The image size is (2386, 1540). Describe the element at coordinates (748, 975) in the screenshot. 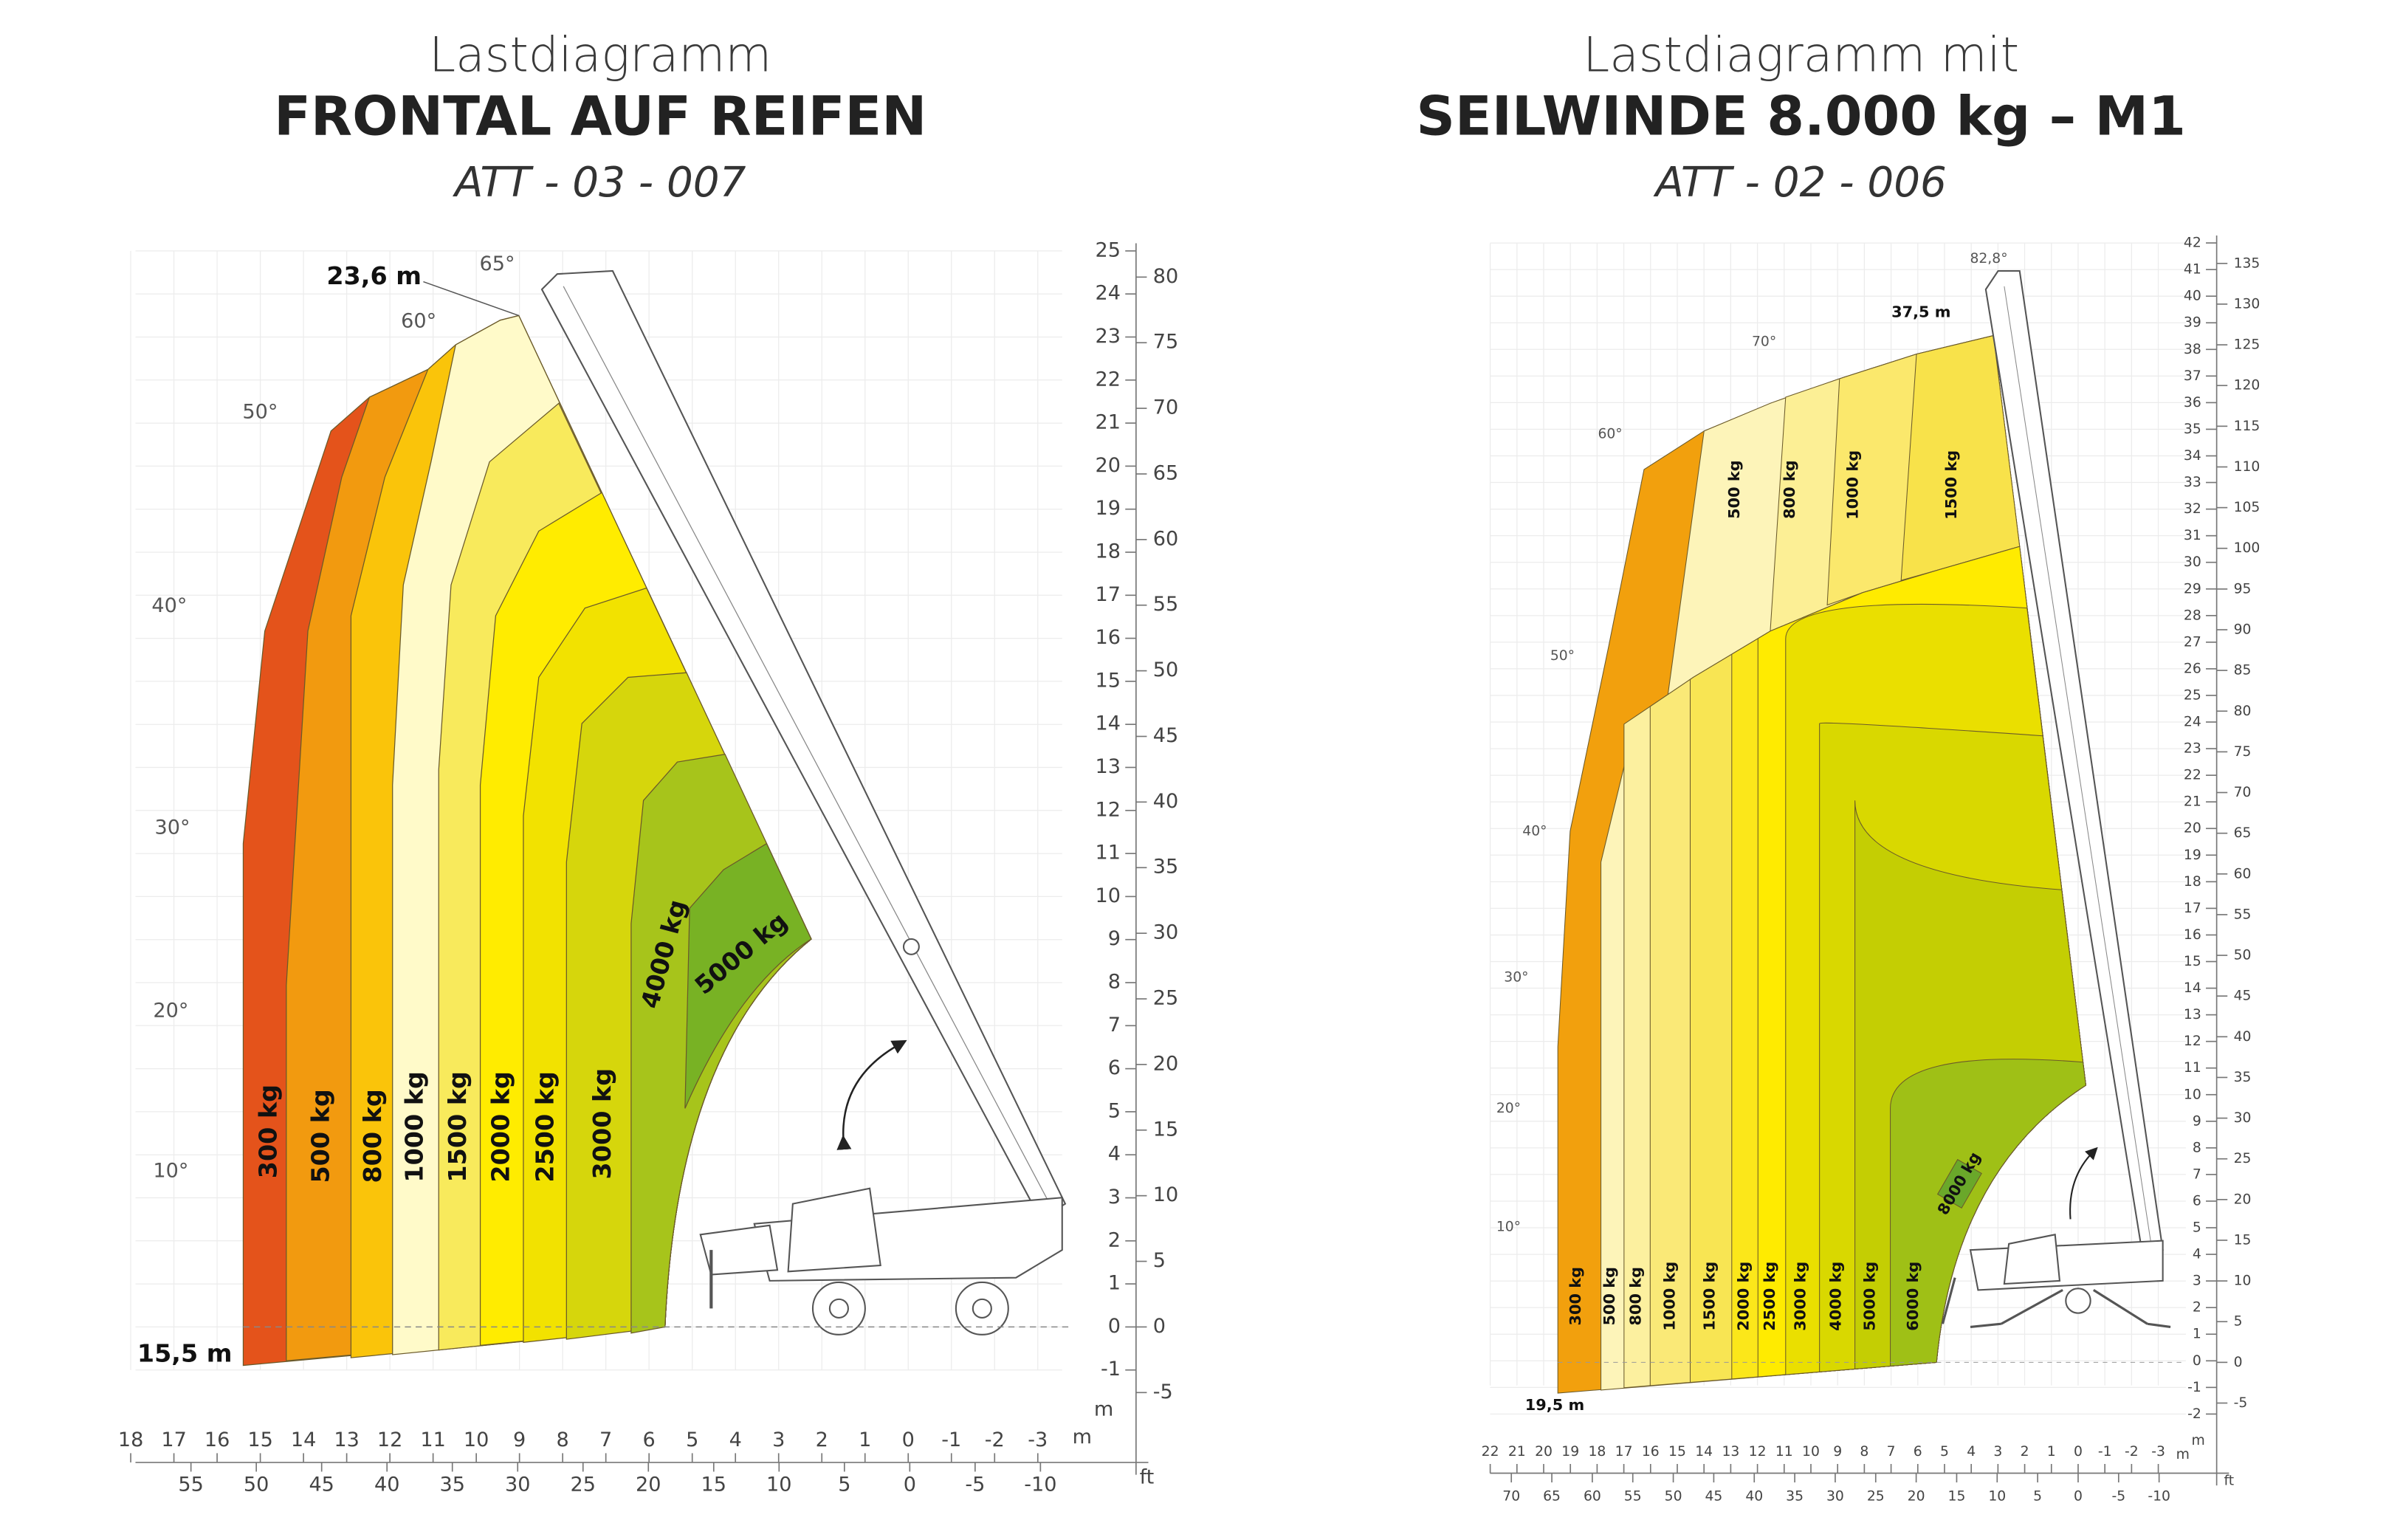

I see `load-zone` at that location.